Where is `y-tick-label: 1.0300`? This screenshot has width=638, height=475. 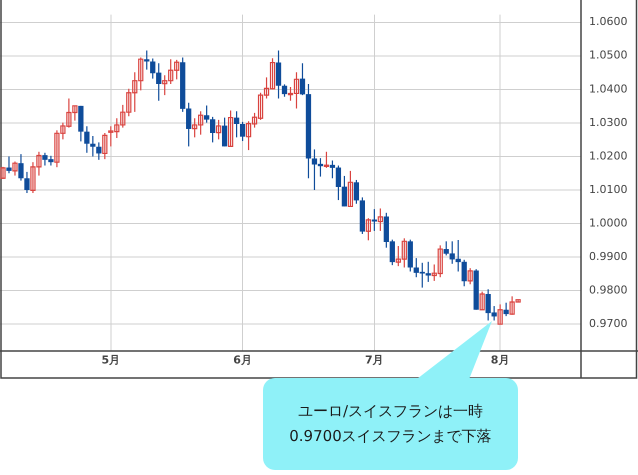 y-tick-label: 1.0300 is located at coordinates (608, 122).